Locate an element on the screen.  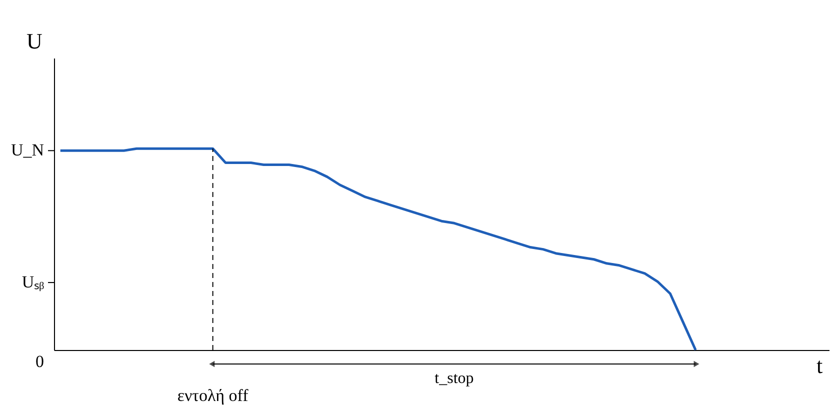
ref-line-label: Uₛᵦ is located at coordinates (33, 282).